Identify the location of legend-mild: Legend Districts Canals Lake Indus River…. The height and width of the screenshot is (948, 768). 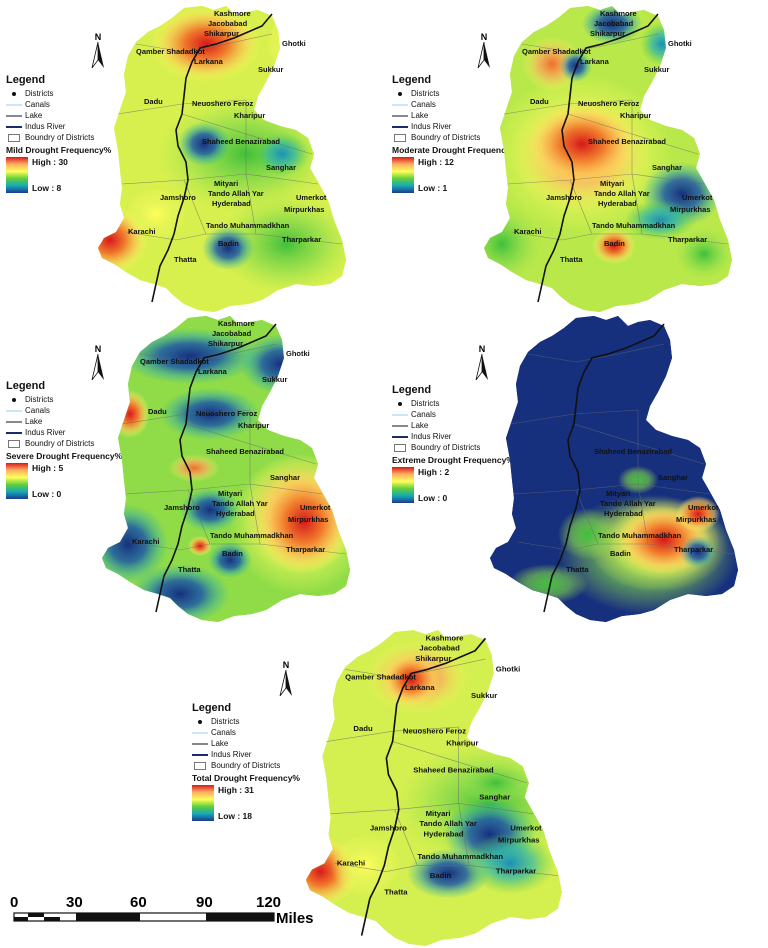
(58, 133).